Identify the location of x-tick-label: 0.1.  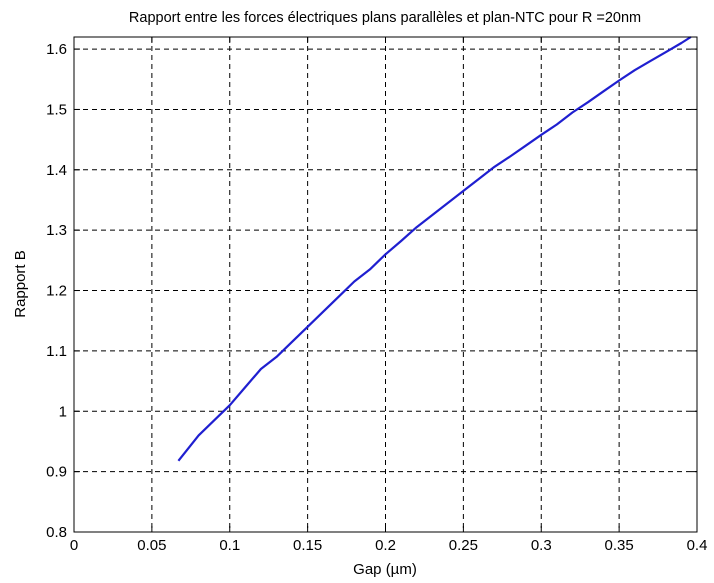
(229, 545).